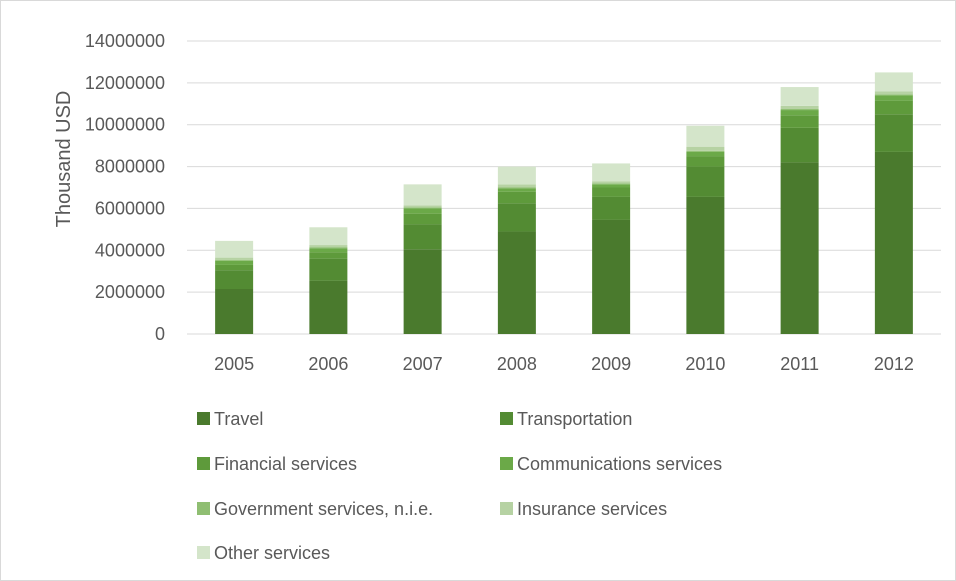 This screenshot has height=581, width=956. I want to click on legend-item: Other services, so click(263, 553).